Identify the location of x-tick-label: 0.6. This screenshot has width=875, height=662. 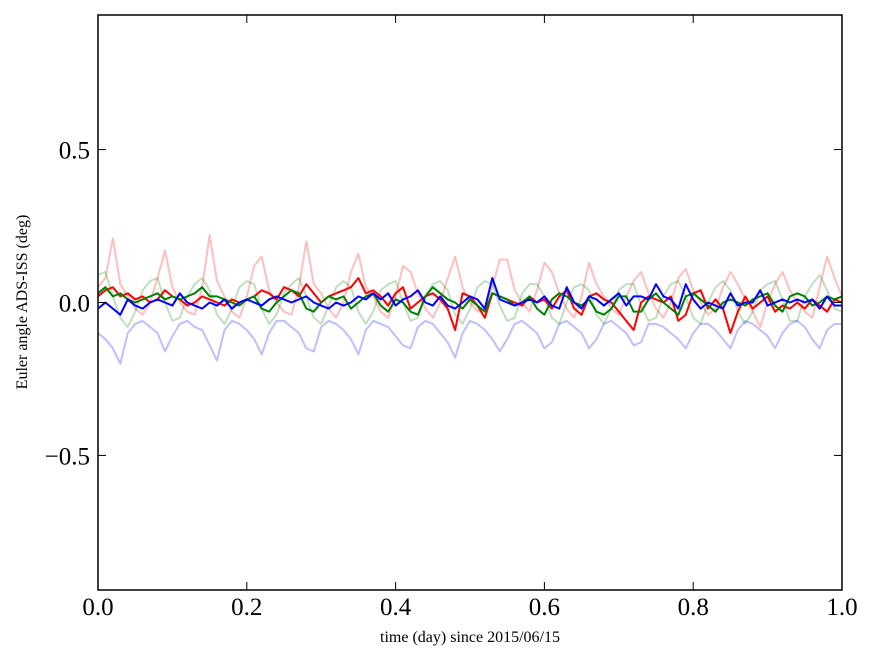
(544, 607).